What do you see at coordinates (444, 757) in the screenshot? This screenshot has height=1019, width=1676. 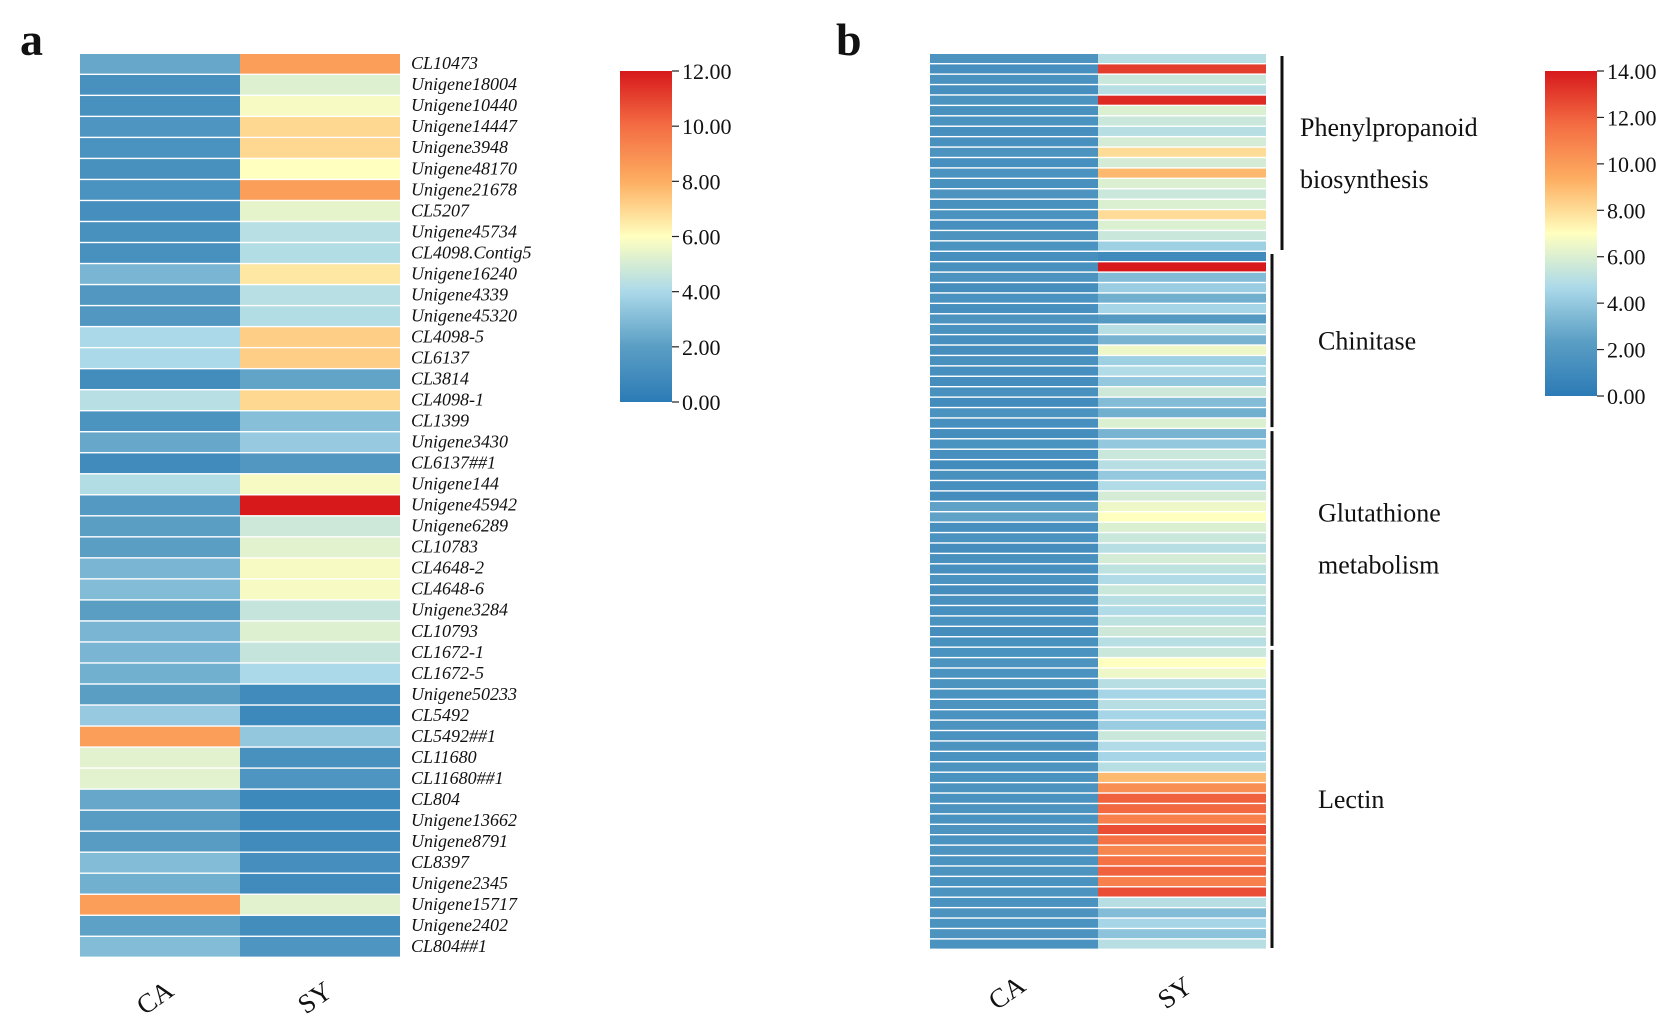 I see `gene-label: CL11680` at bounding box center [444, 757].